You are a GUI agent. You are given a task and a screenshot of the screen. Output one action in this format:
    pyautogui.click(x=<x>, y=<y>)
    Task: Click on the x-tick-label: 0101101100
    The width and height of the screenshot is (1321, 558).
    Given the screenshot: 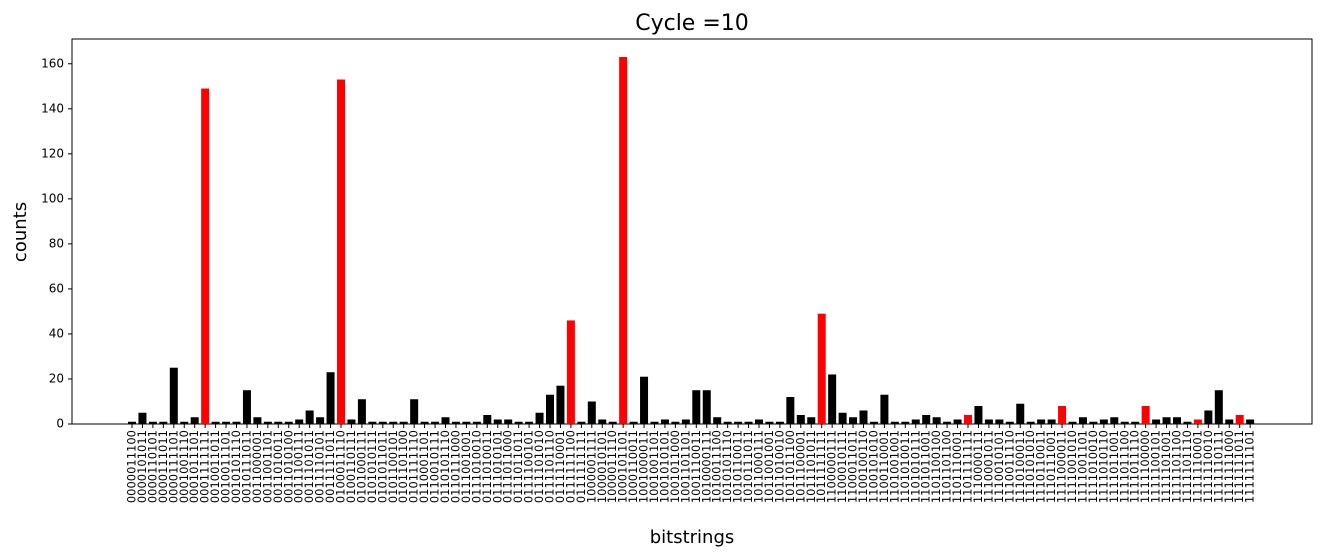 What is the action you would take?
    pyautogui.click(x=403, y=466)
    